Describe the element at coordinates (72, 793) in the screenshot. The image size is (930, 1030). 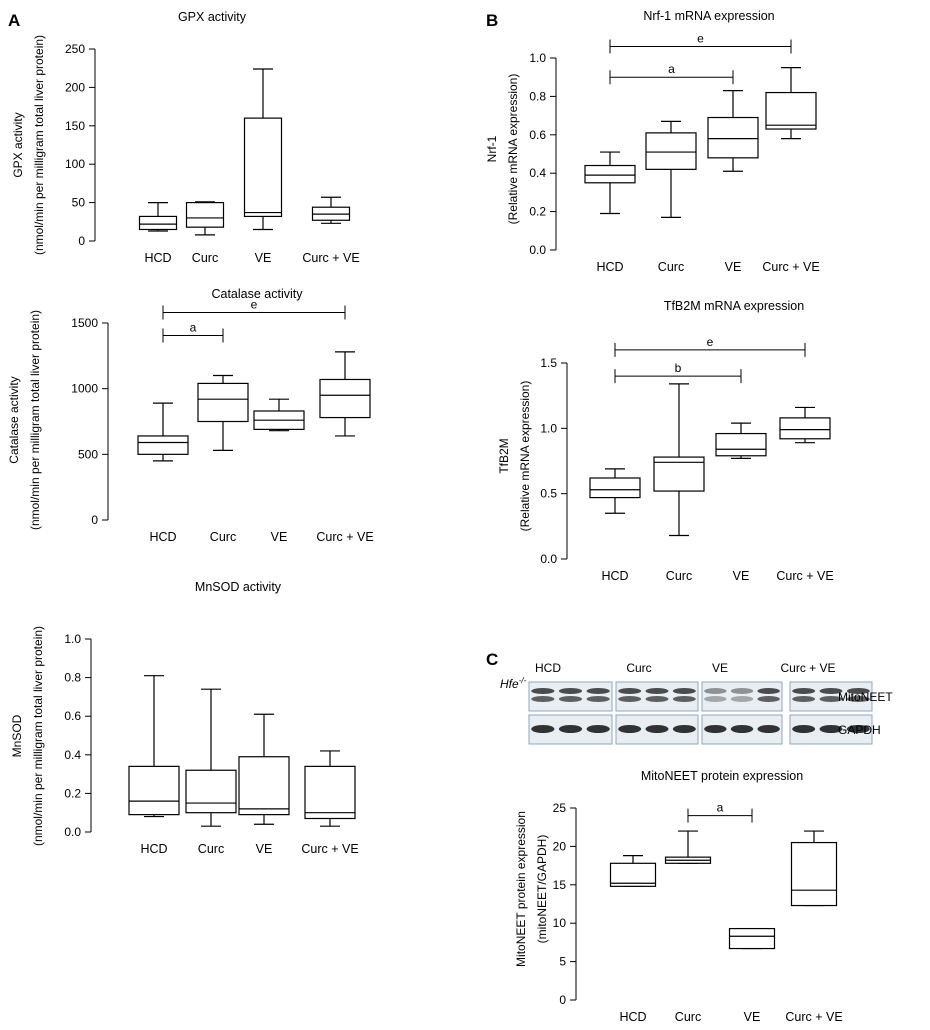
I see `mnsod-y-tick-label: 0.2` at that location.